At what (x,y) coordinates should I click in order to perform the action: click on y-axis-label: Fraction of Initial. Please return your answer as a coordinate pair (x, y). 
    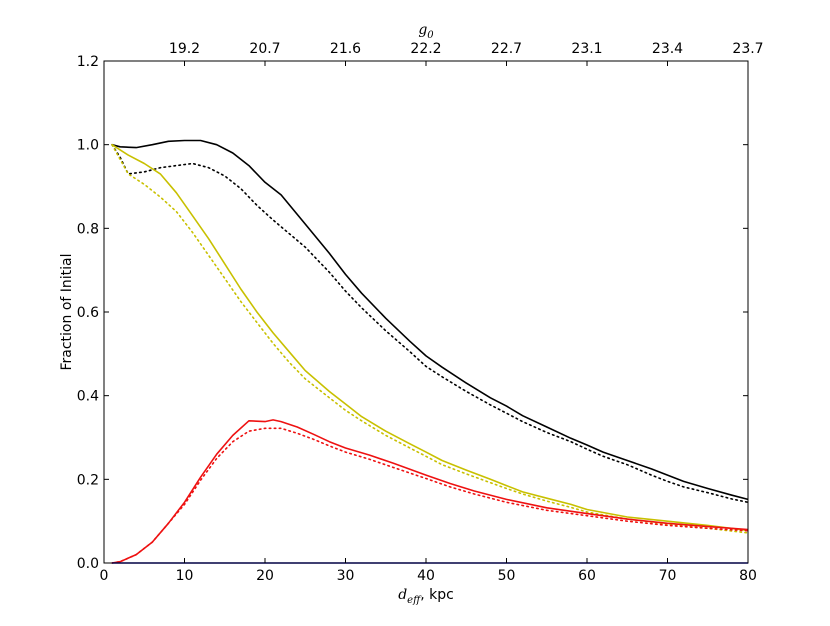
    Looking at the image, I should click on (67, 311).